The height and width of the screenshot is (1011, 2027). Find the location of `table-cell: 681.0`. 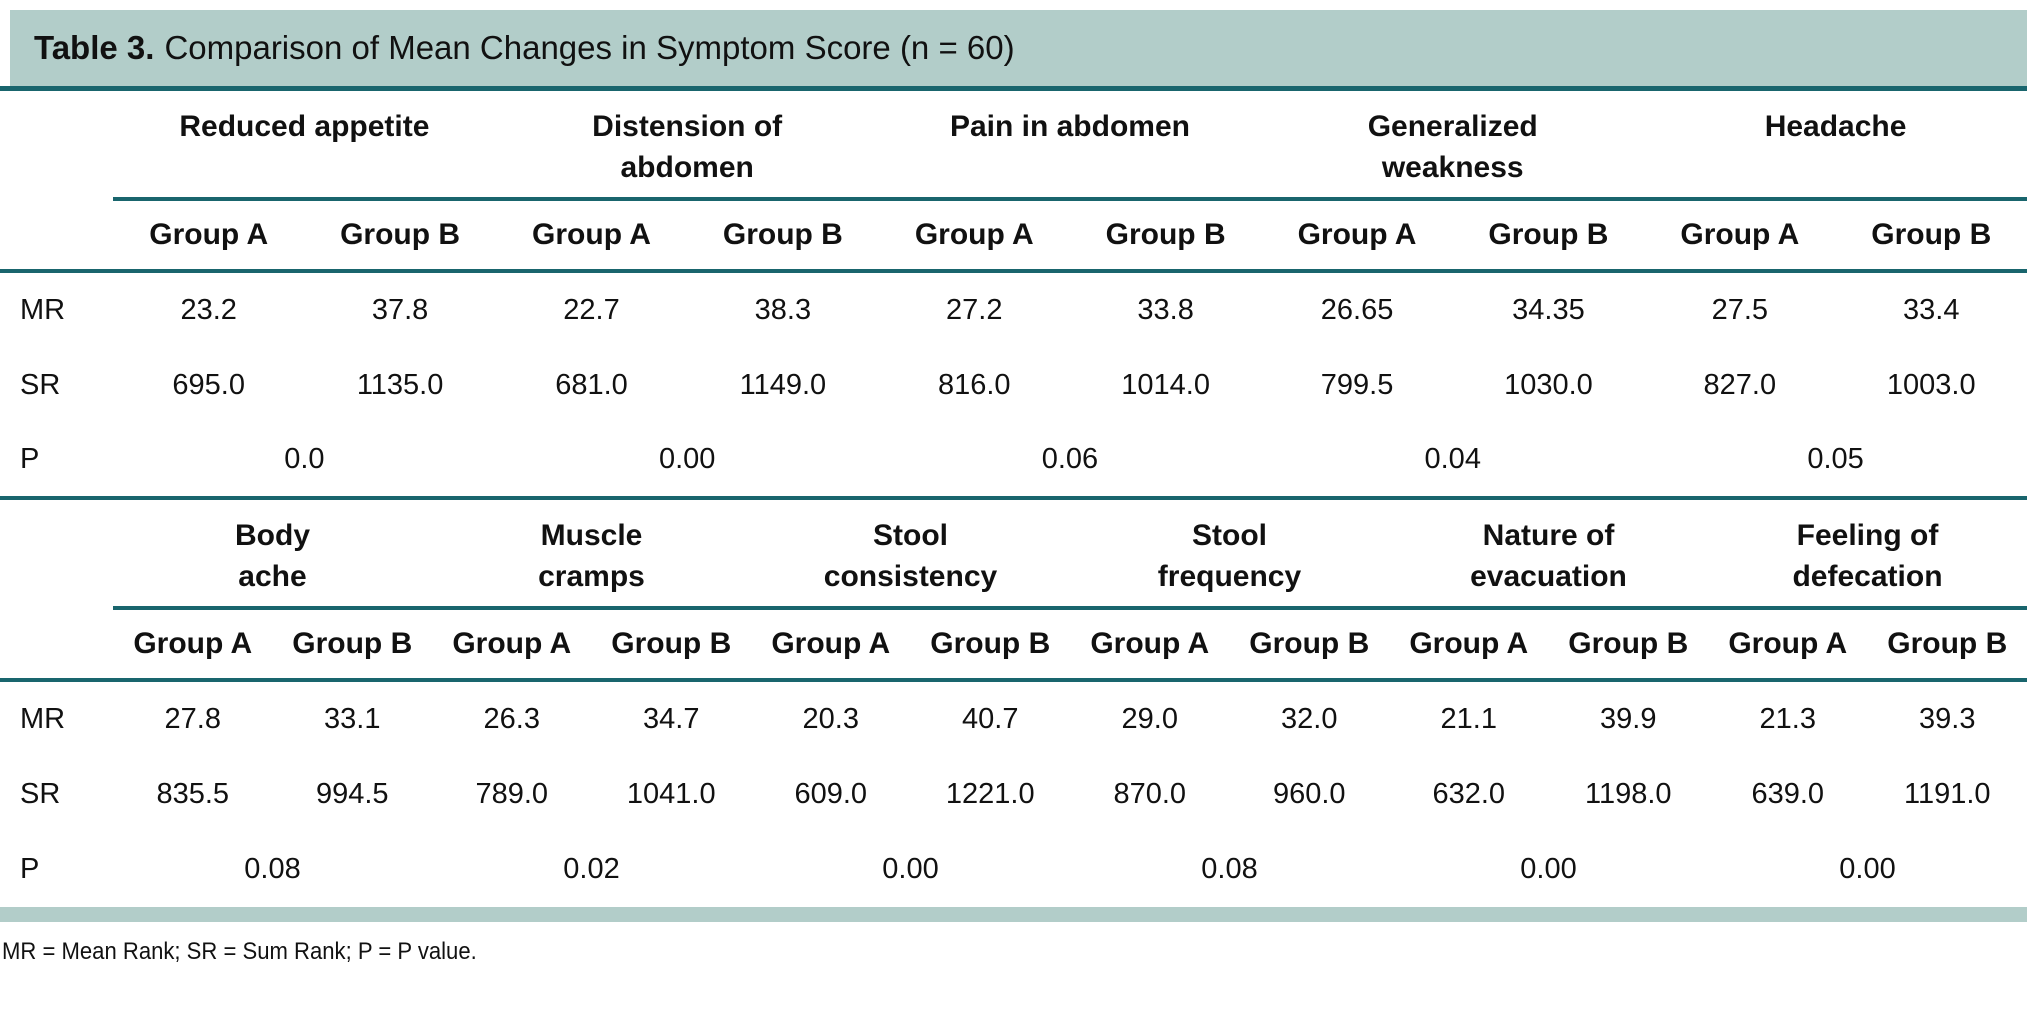

table-cell: 681.0 is located at coordinates (591, 385).